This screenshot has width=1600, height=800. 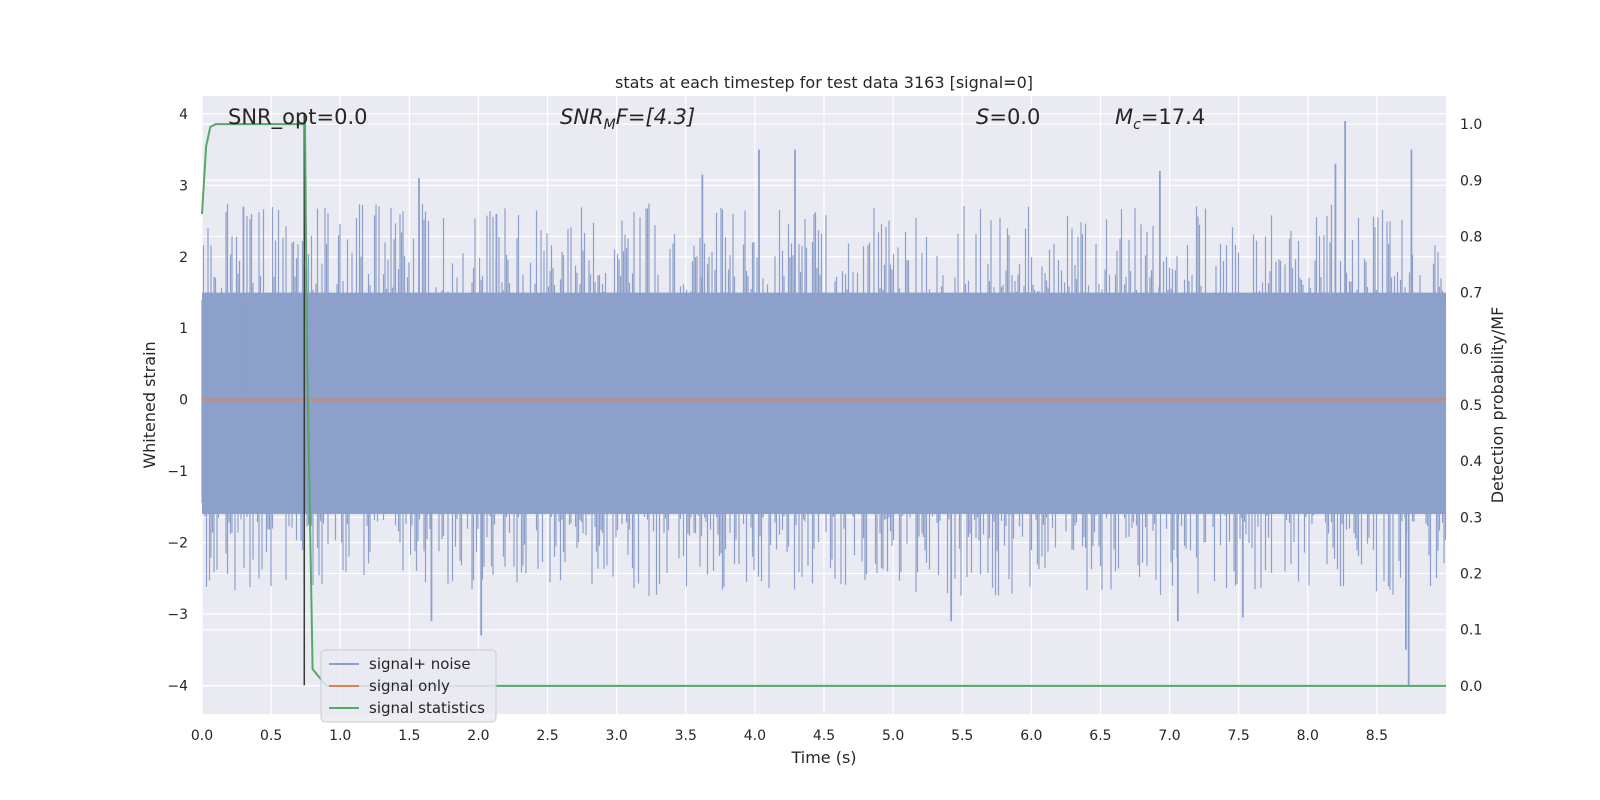 What do you see at coordinates (1471, 350) in the screenshot?
I see `y2-tick-label: 0.6` at bounding box center [1471, 350].